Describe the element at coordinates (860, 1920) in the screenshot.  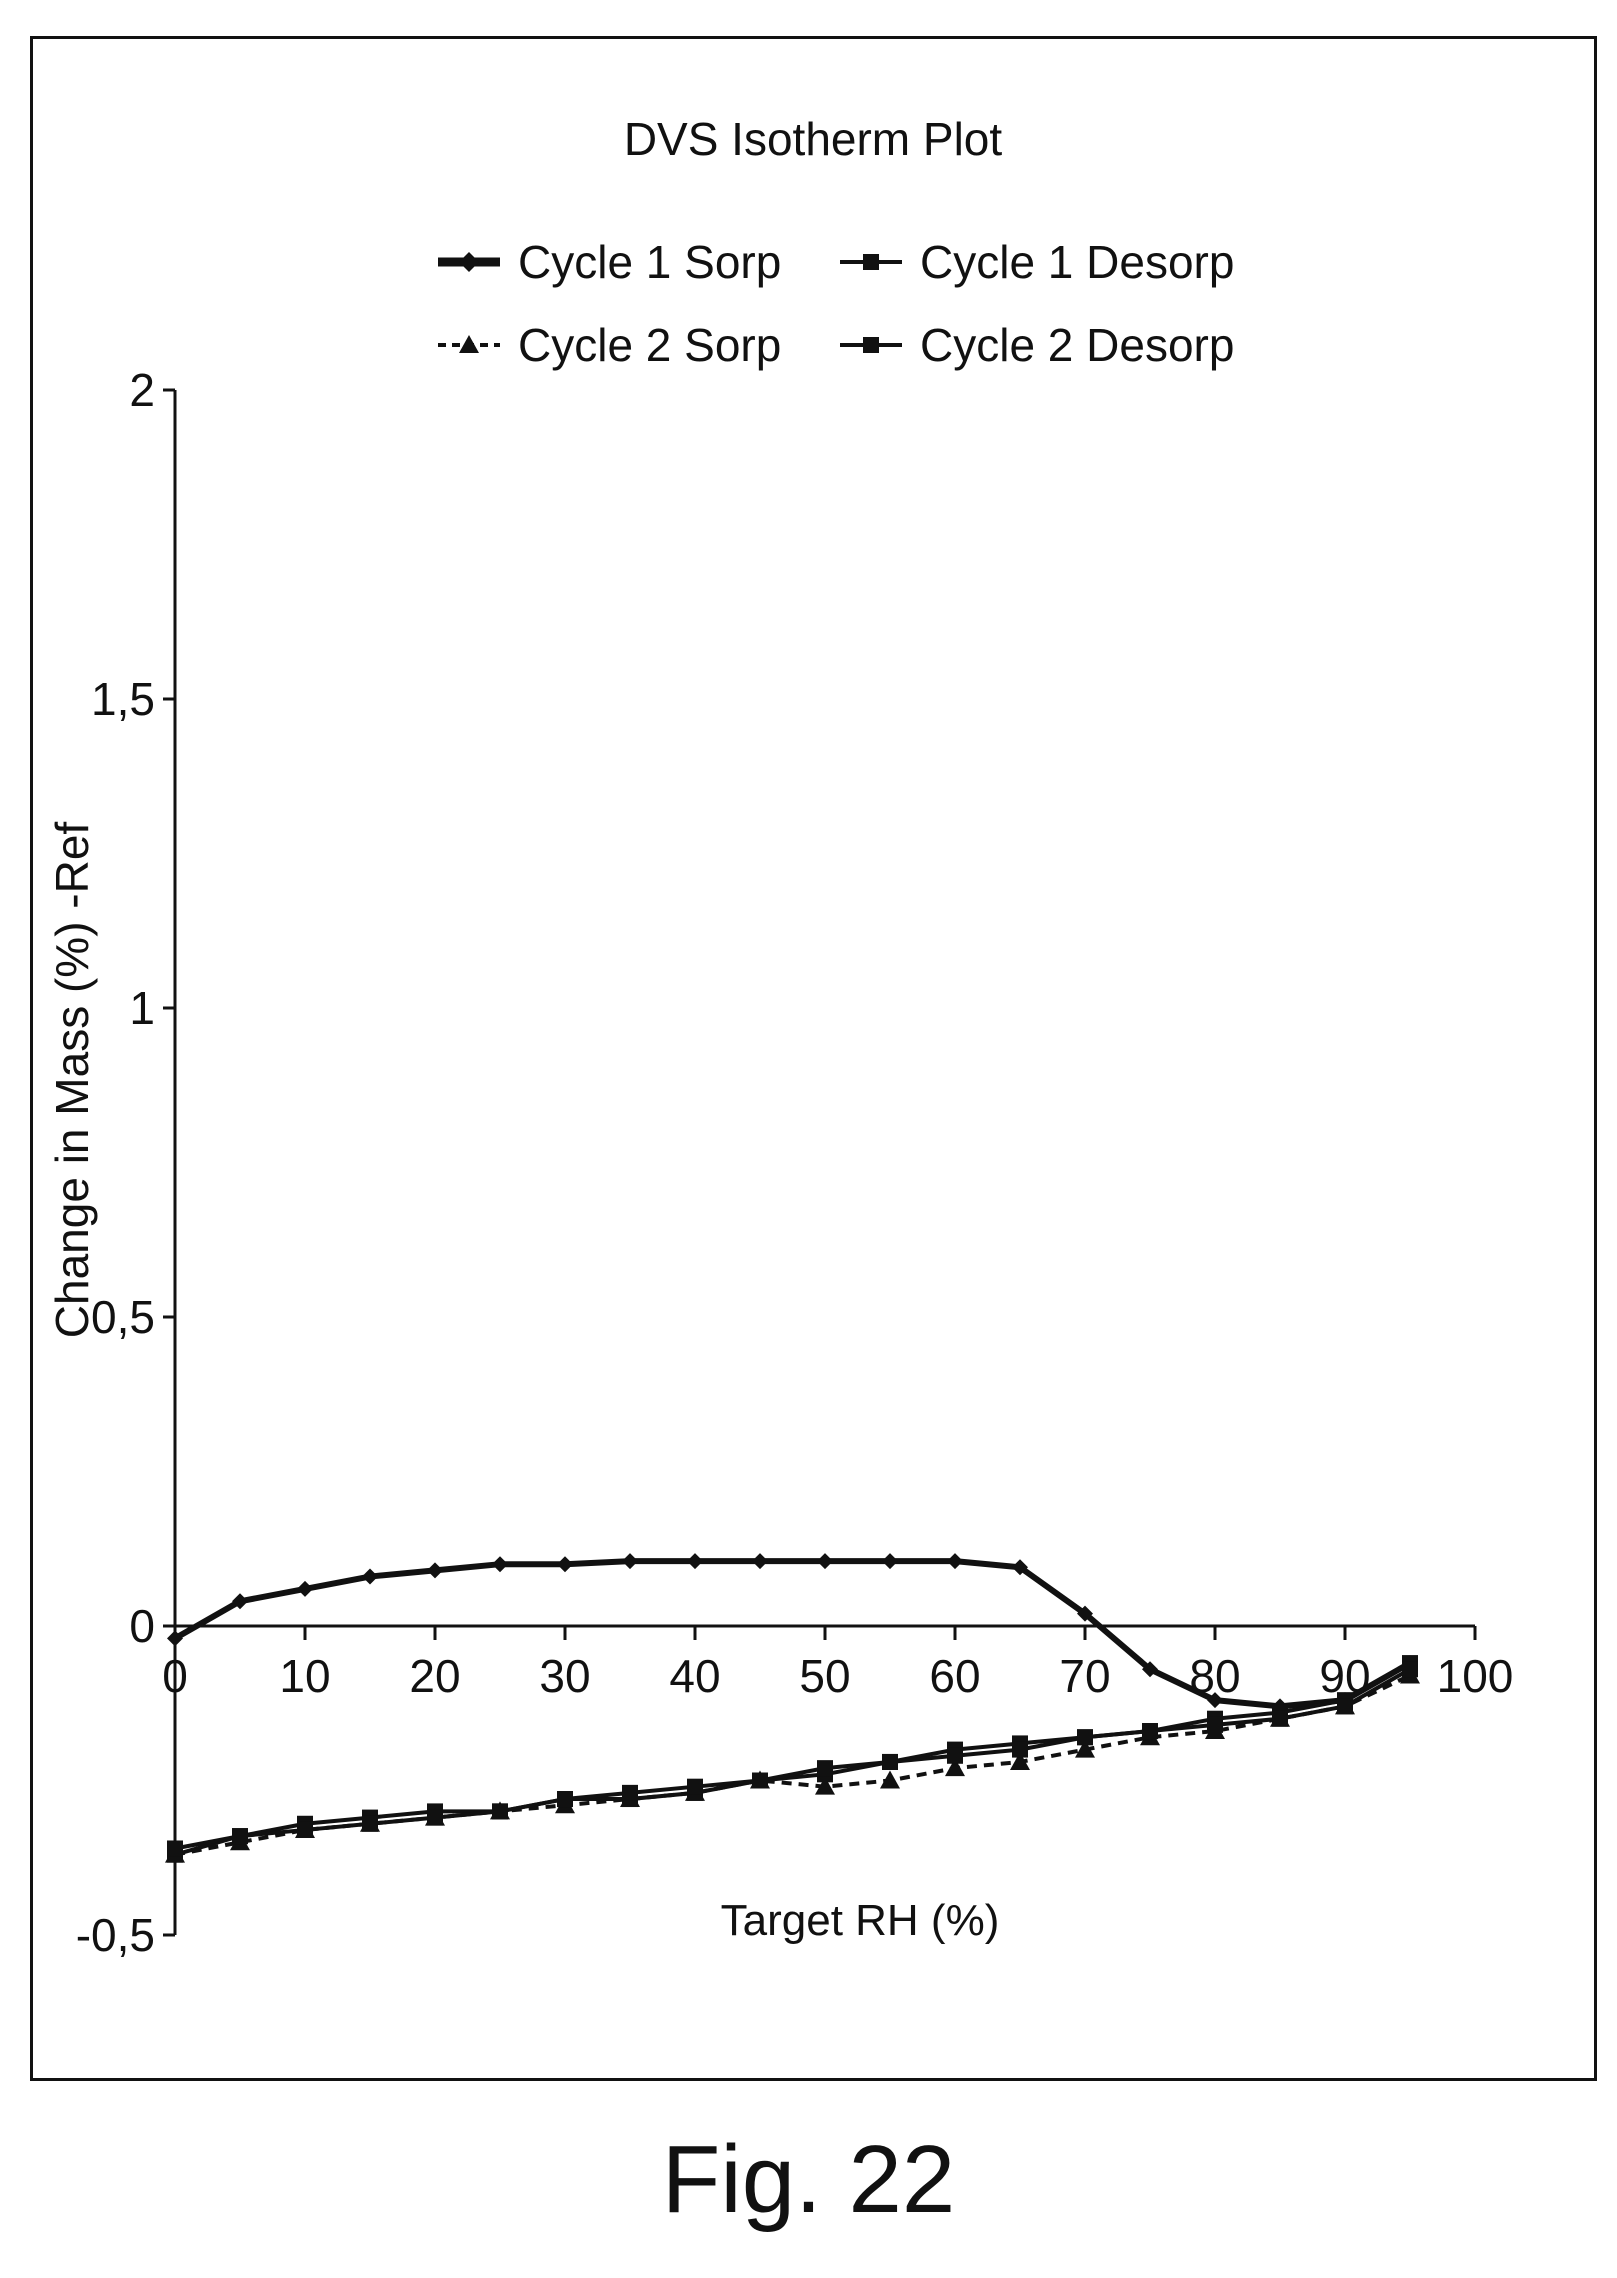
I see `x-axis-label: Target RH (%)` at that location.